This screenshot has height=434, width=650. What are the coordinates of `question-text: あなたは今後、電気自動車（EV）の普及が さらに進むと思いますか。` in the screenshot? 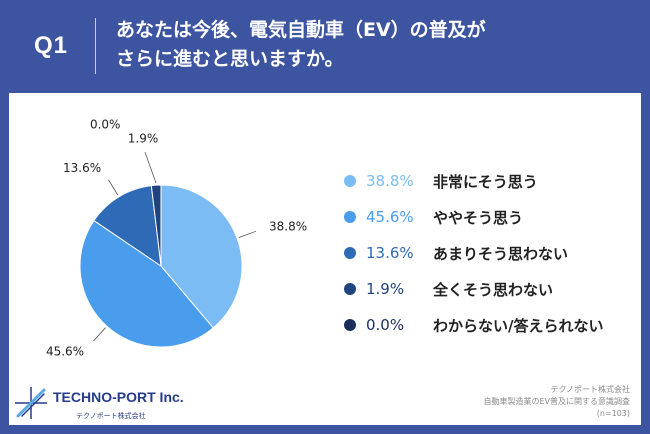 It's located at (301, 45).